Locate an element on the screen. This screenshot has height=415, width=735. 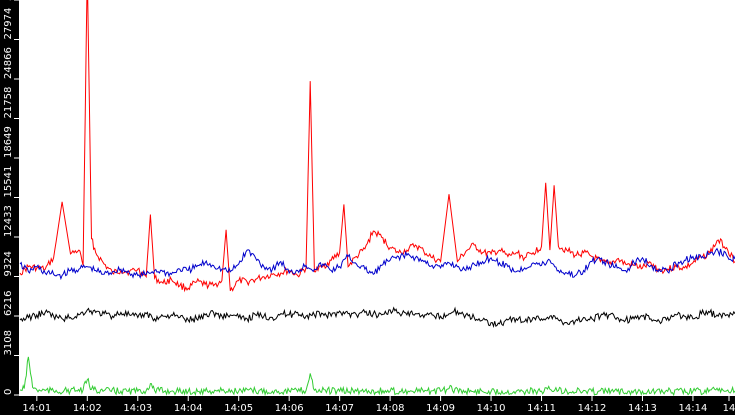
y-tick-label: 0 is located at coordinates (8, 392).